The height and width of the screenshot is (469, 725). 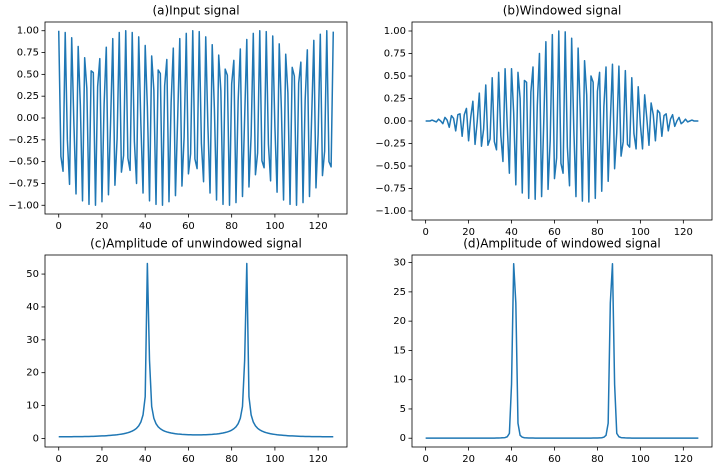 What do you see at coordinates (399, 292) in the screenshot?
I see `y-tick-label: 25` at bounding box center [399, 292].